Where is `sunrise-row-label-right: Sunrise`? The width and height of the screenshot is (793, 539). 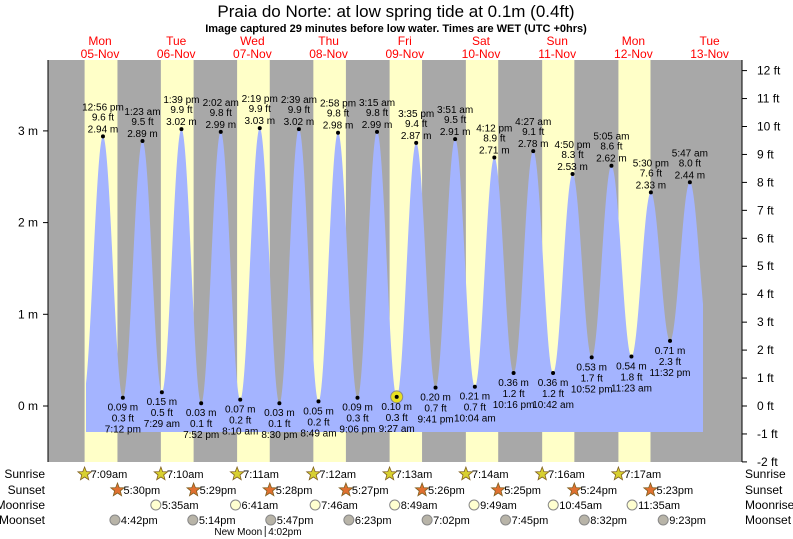 sunrise-row-label-right: Sunrise is located at coordinates (765, 474).